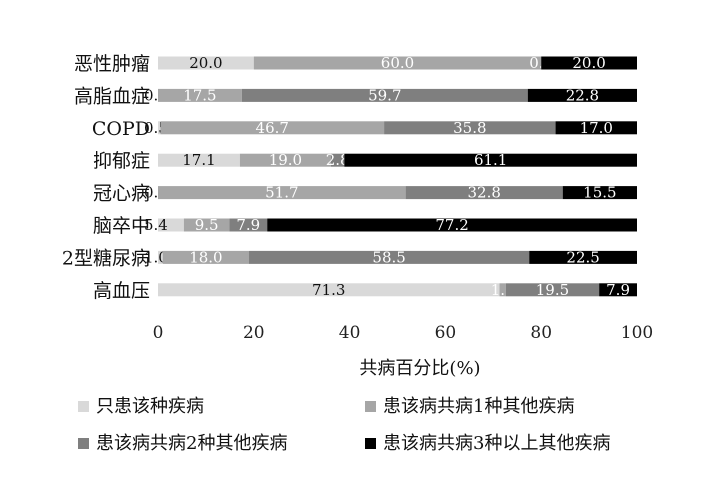  What do you see at coordinates (112, 64) in the screenshot?
I see `category-label: 恶性肿瘤` at bounding box center [112, 64].